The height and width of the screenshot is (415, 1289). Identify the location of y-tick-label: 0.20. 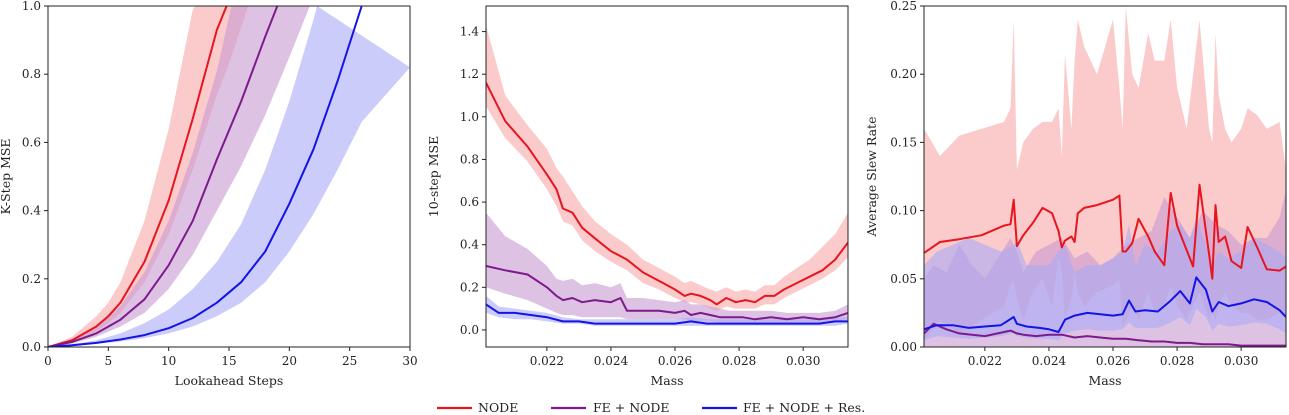
(903, 74).